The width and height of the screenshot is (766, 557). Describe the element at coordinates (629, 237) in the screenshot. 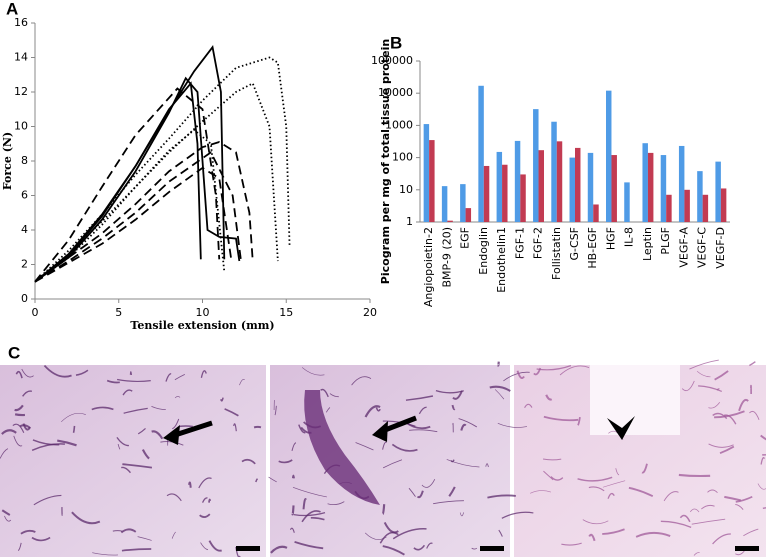

I see `x-tick-label: IL-8` at that location.